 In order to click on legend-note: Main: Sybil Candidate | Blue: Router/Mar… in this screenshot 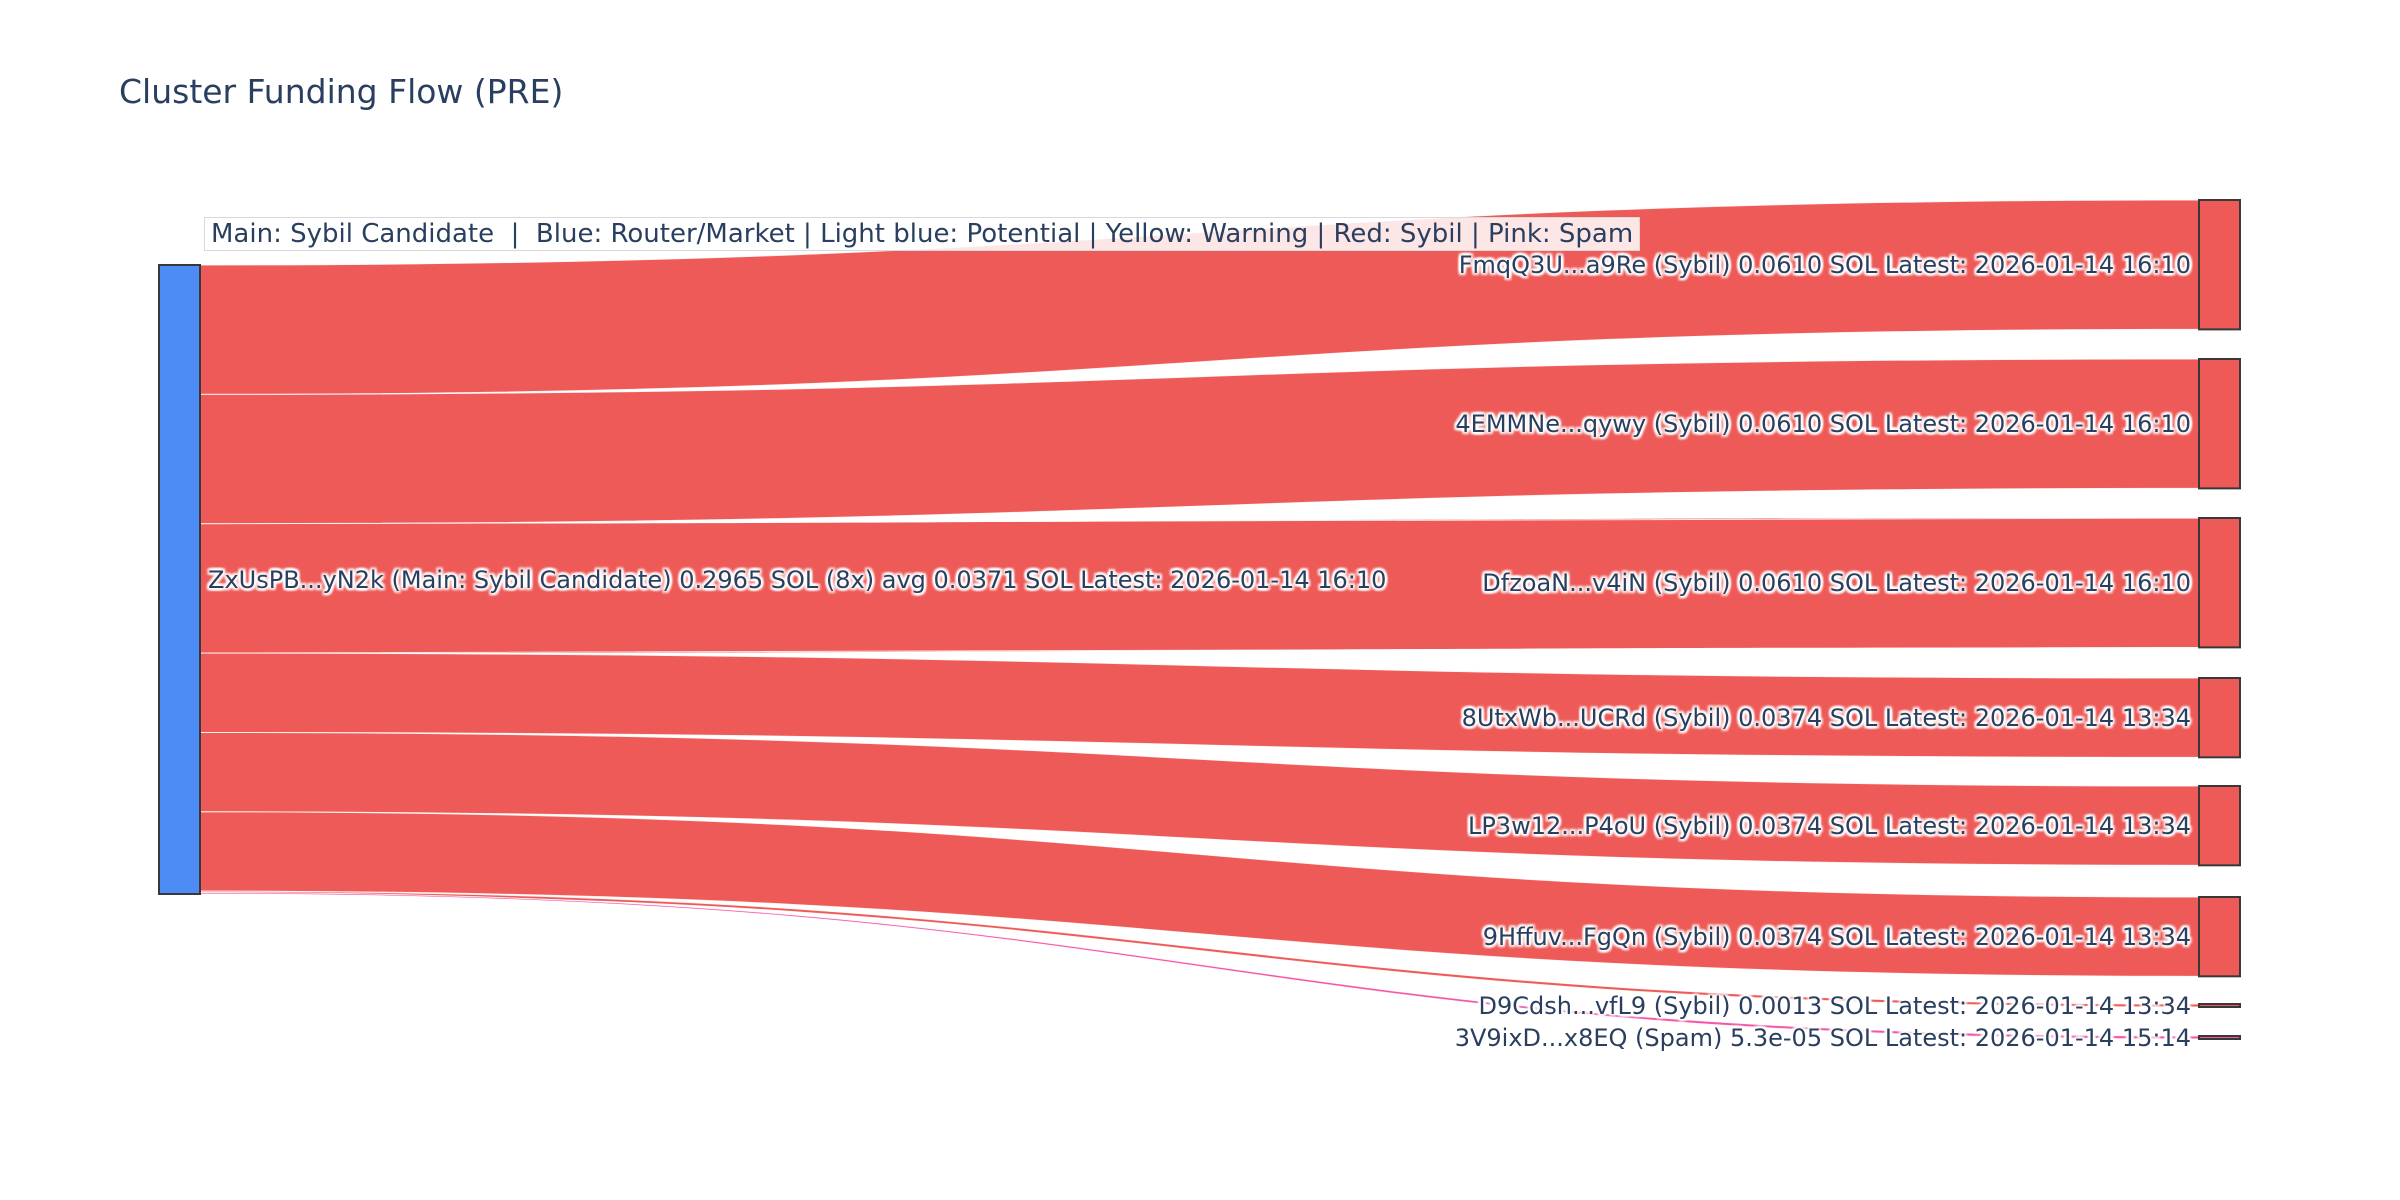, I will do `click(922, 234)`.